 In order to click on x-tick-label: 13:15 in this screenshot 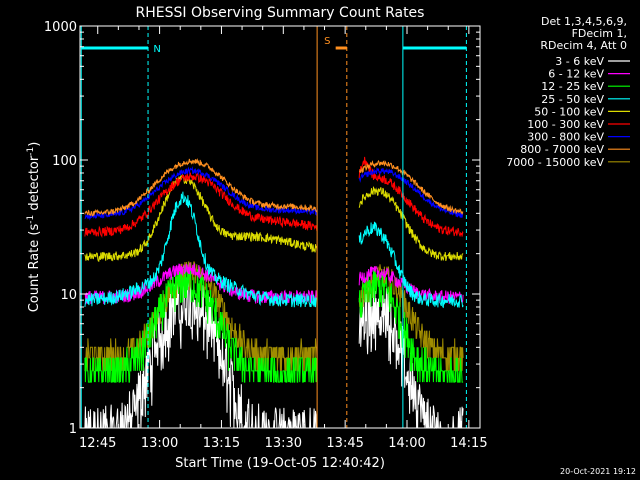, I will do `click(221, 443)`.